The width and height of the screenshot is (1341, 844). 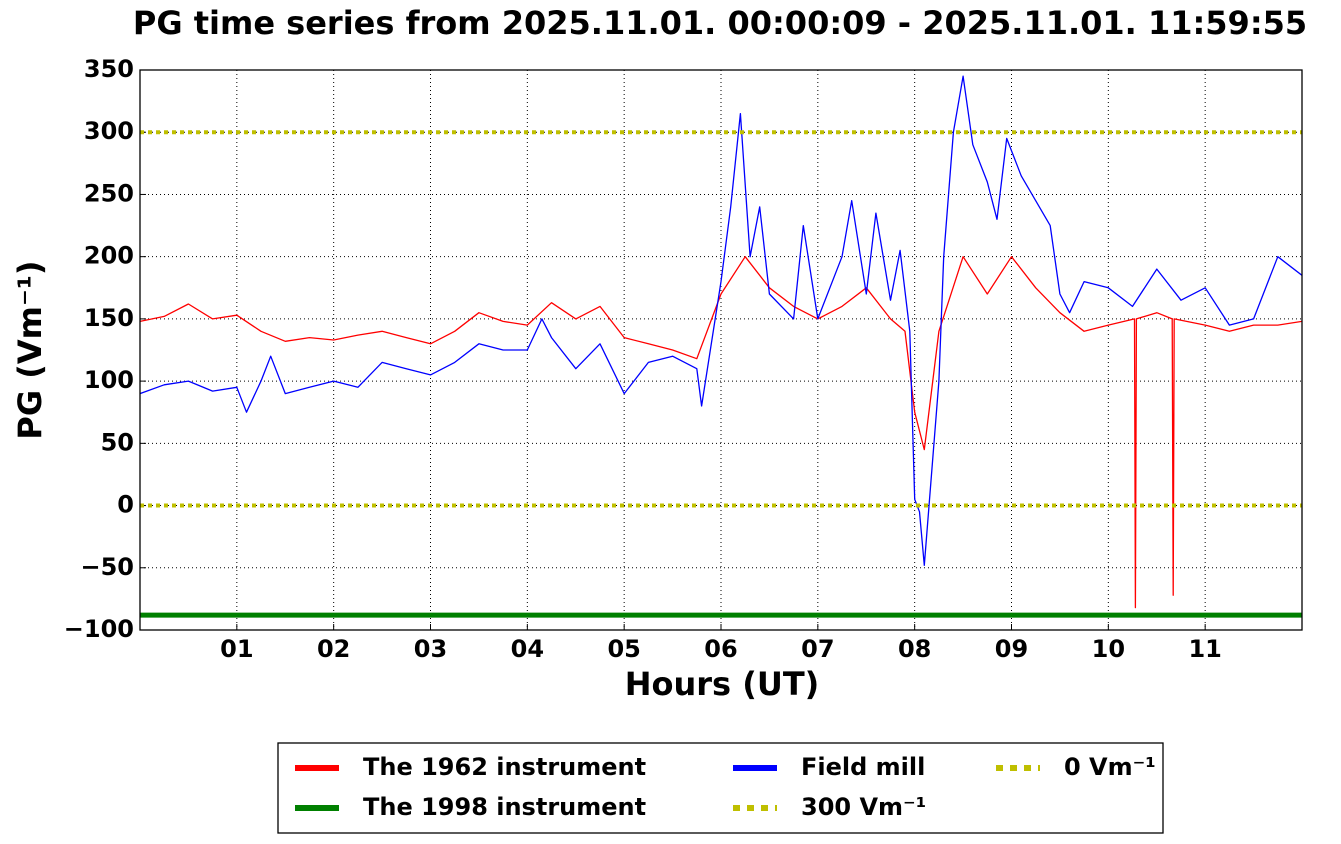 What do you see at coordinates (107, 567) in the screenshot?
I see `y-tick-label: −50` at bounding box center [107, 567].